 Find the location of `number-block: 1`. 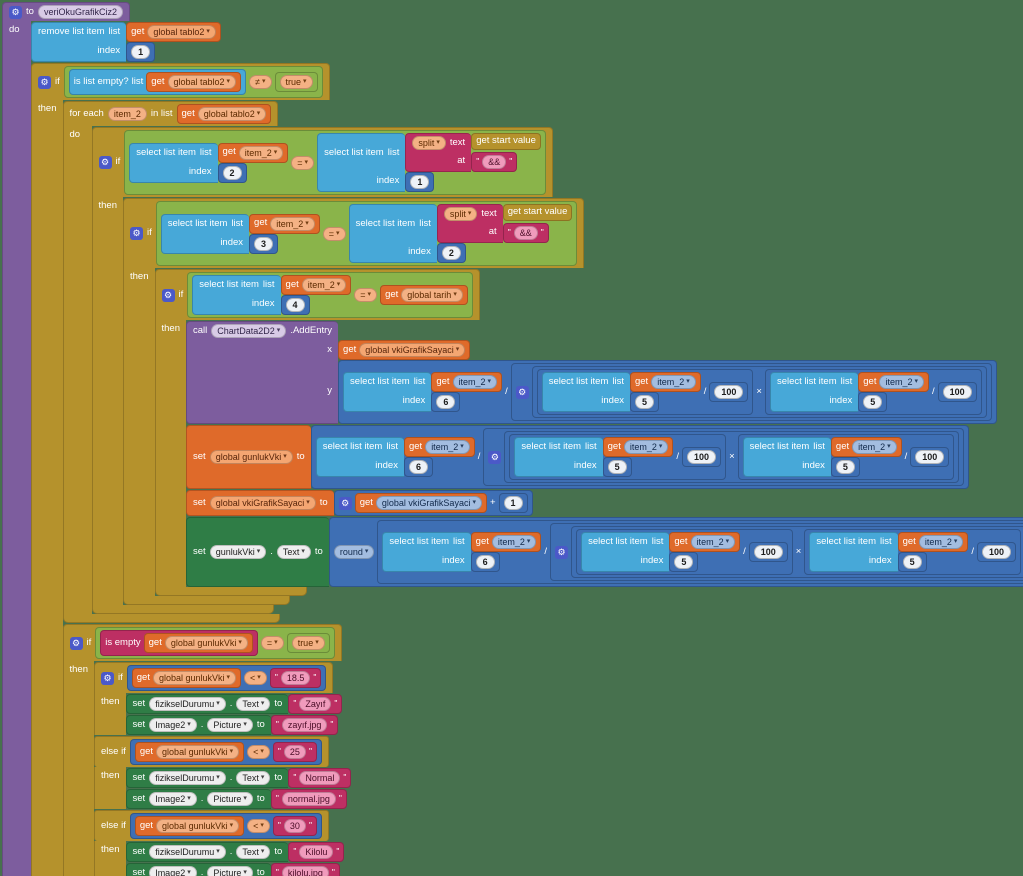

number-block: 1 is located at coordinates (141, 52).